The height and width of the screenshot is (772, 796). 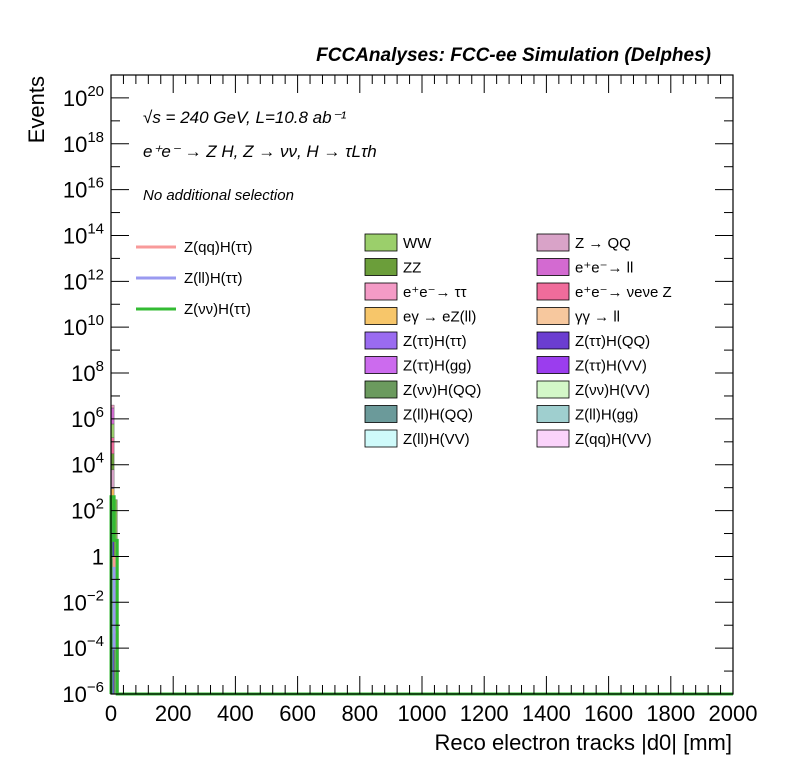 What do you see at coordinates (583, 742) in the screenshot?
I see `x-axis-label: Reco electron tracks |d0| [mm]` at bounding box center [583, 742].